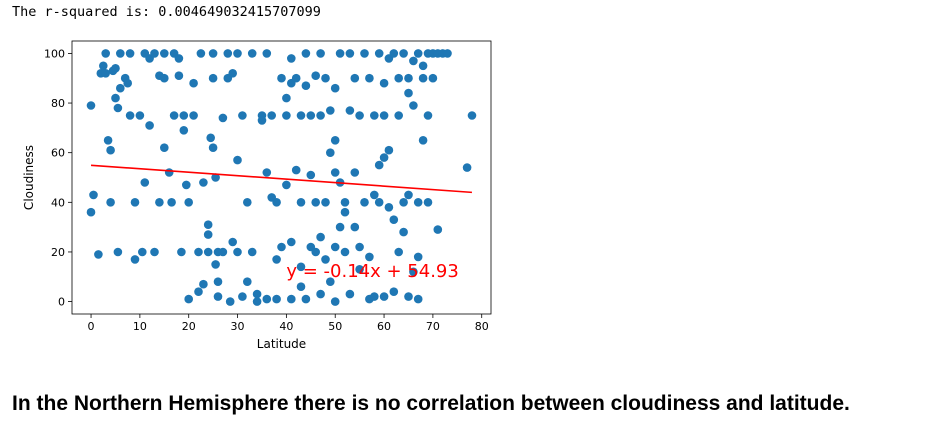 Image resolution: width=944 pixels, height=421 pixels. What do you see at coordinates (166, 12) in the screenshot?
I see `r-squared-output: The r-squared is: 0.004649032415707099` at bounding box center [166, 12].